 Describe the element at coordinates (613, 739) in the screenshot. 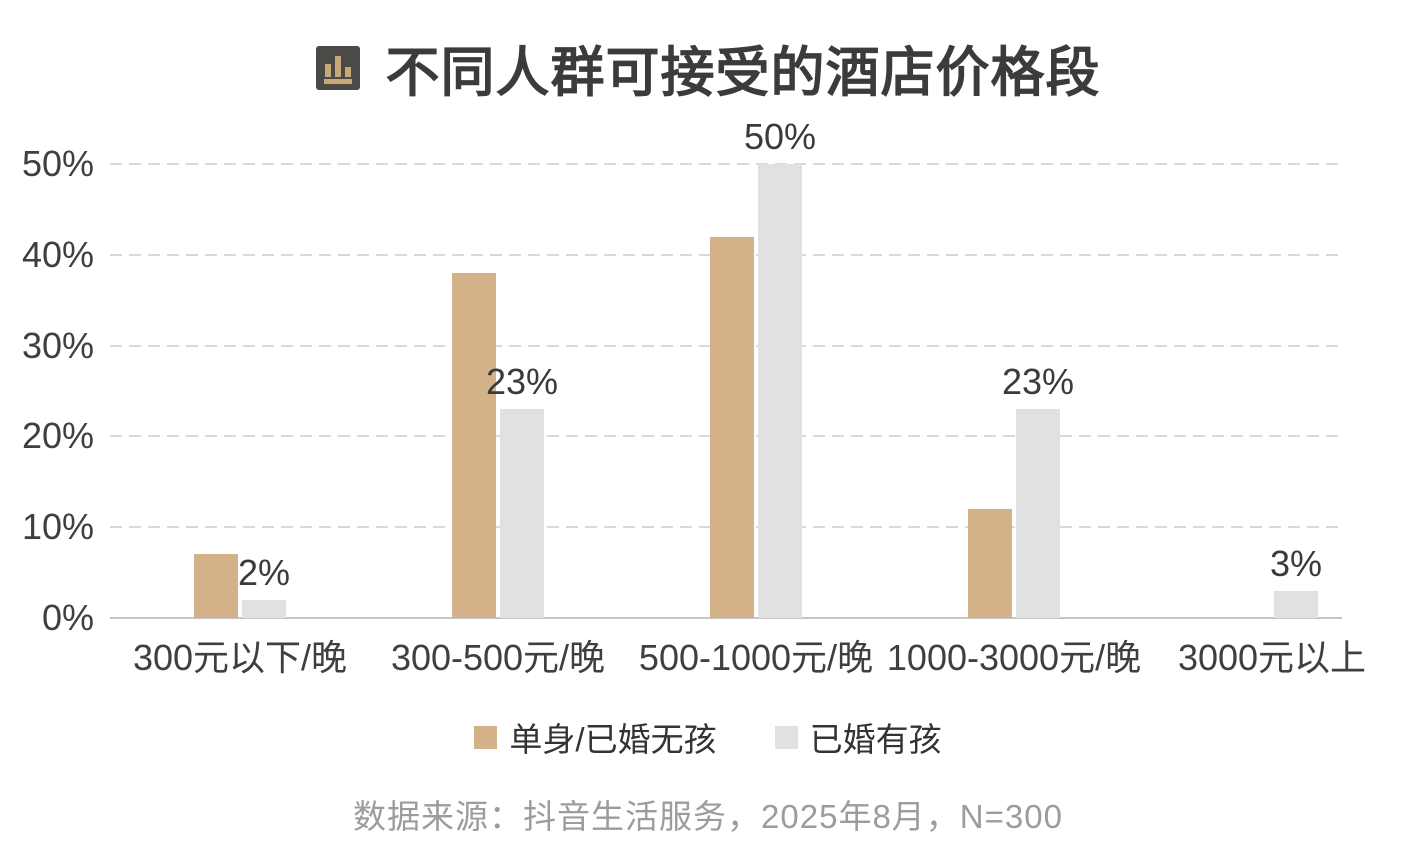

I see `legend-label: 单身/已婚无孩` at that location.